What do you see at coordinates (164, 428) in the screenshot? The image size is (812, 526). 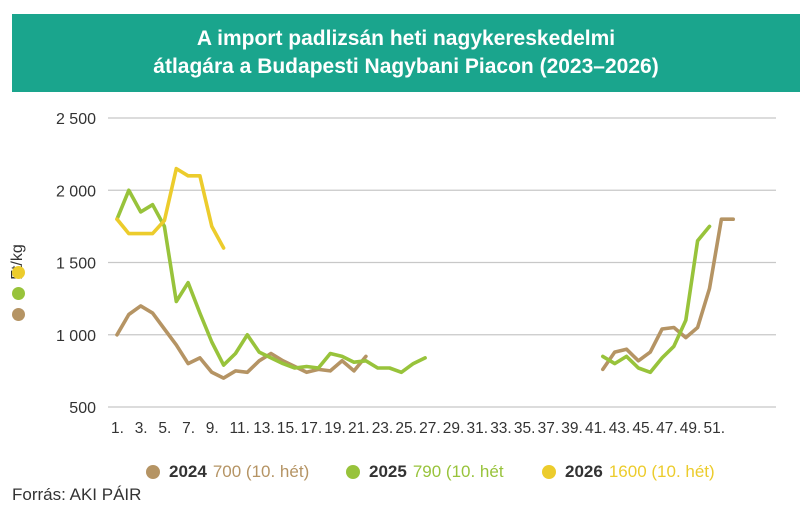 I see `x-tick-label: 5.` at bounding box center [164, 428].